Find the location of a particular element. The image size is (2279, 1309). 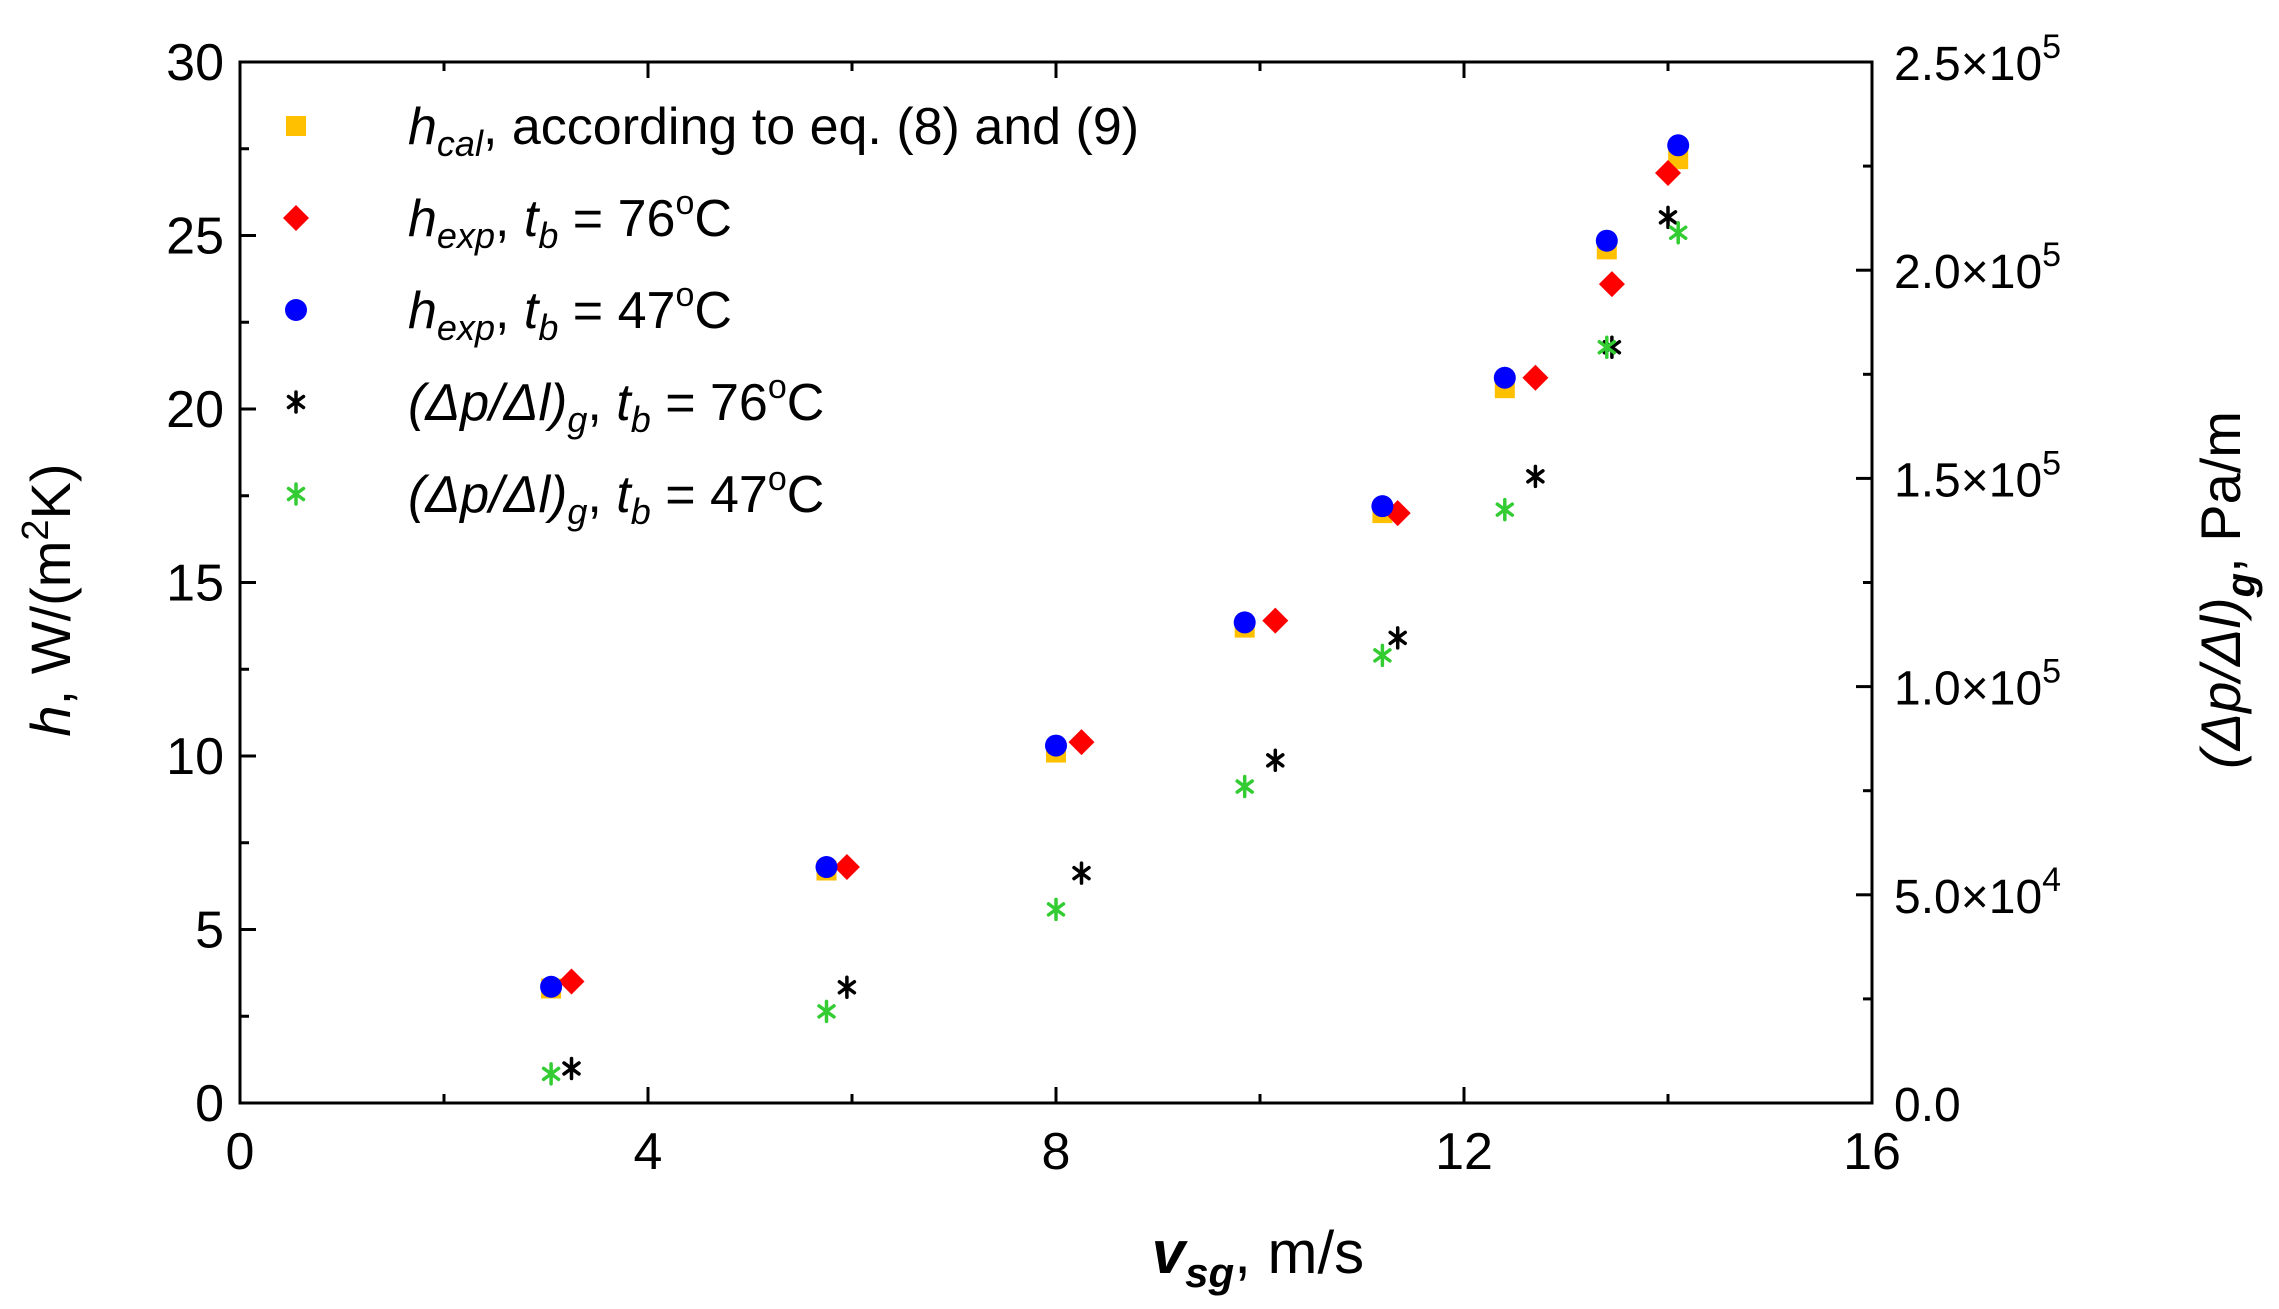

legend-label: hcal, according to eq. (8) and (9) is located at coordinates (773, 131).